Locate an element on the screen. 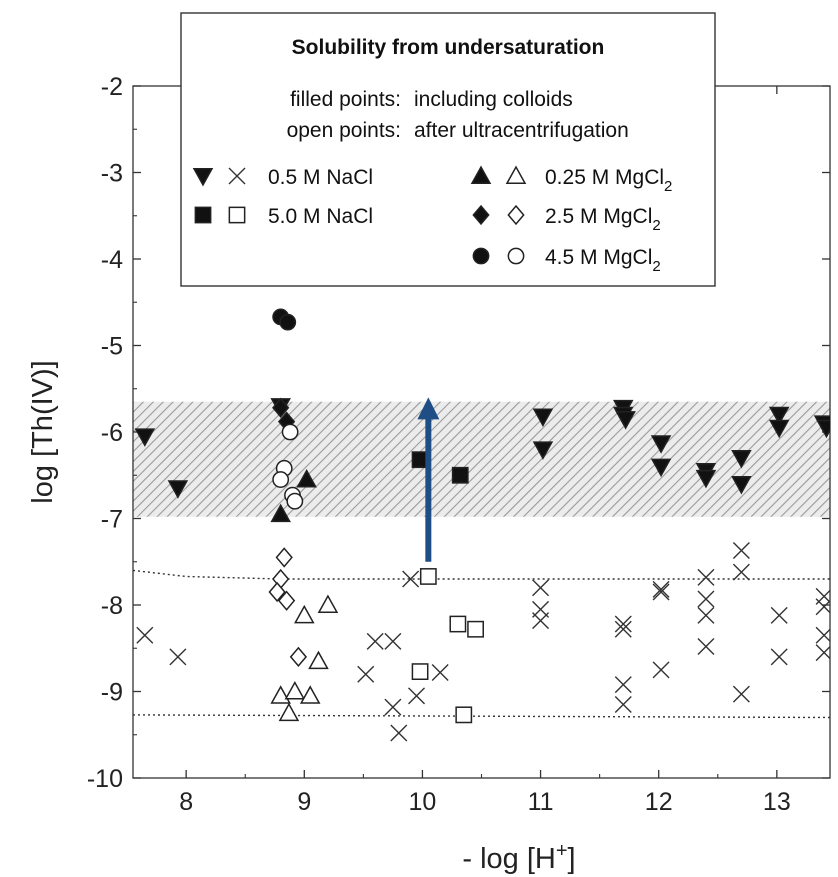 The width and height of the screenshot is (838, 877). y-axis-title: log [Th(IV)] is located at coordinates (43, 431).